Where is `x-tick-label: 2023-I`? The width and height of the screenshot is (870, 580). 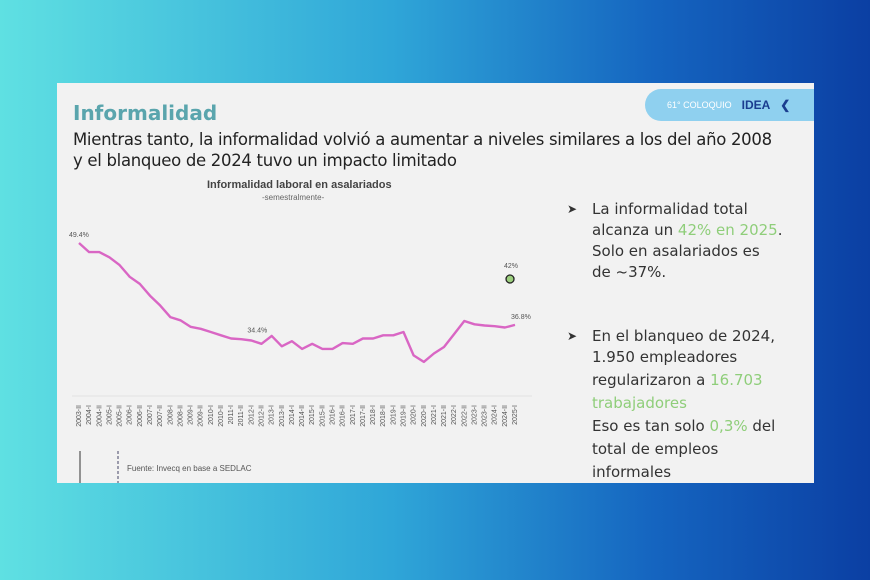 x-tick-label: 2023-I is located at coordinates (474, 415).